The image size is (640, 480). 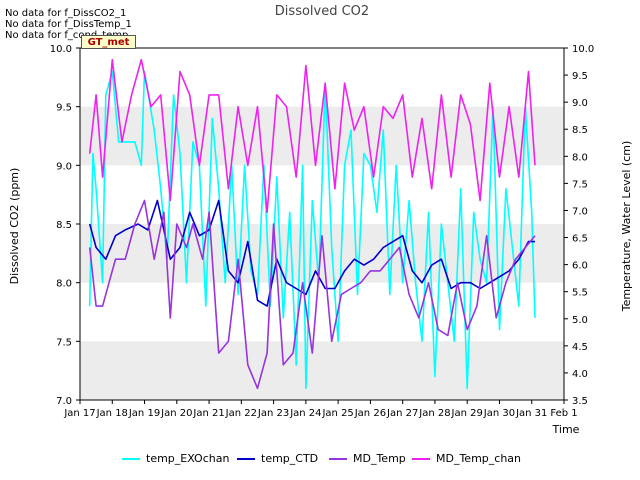 I want to click on x-tick-label: Jan 23, so click(x=273, y=413).